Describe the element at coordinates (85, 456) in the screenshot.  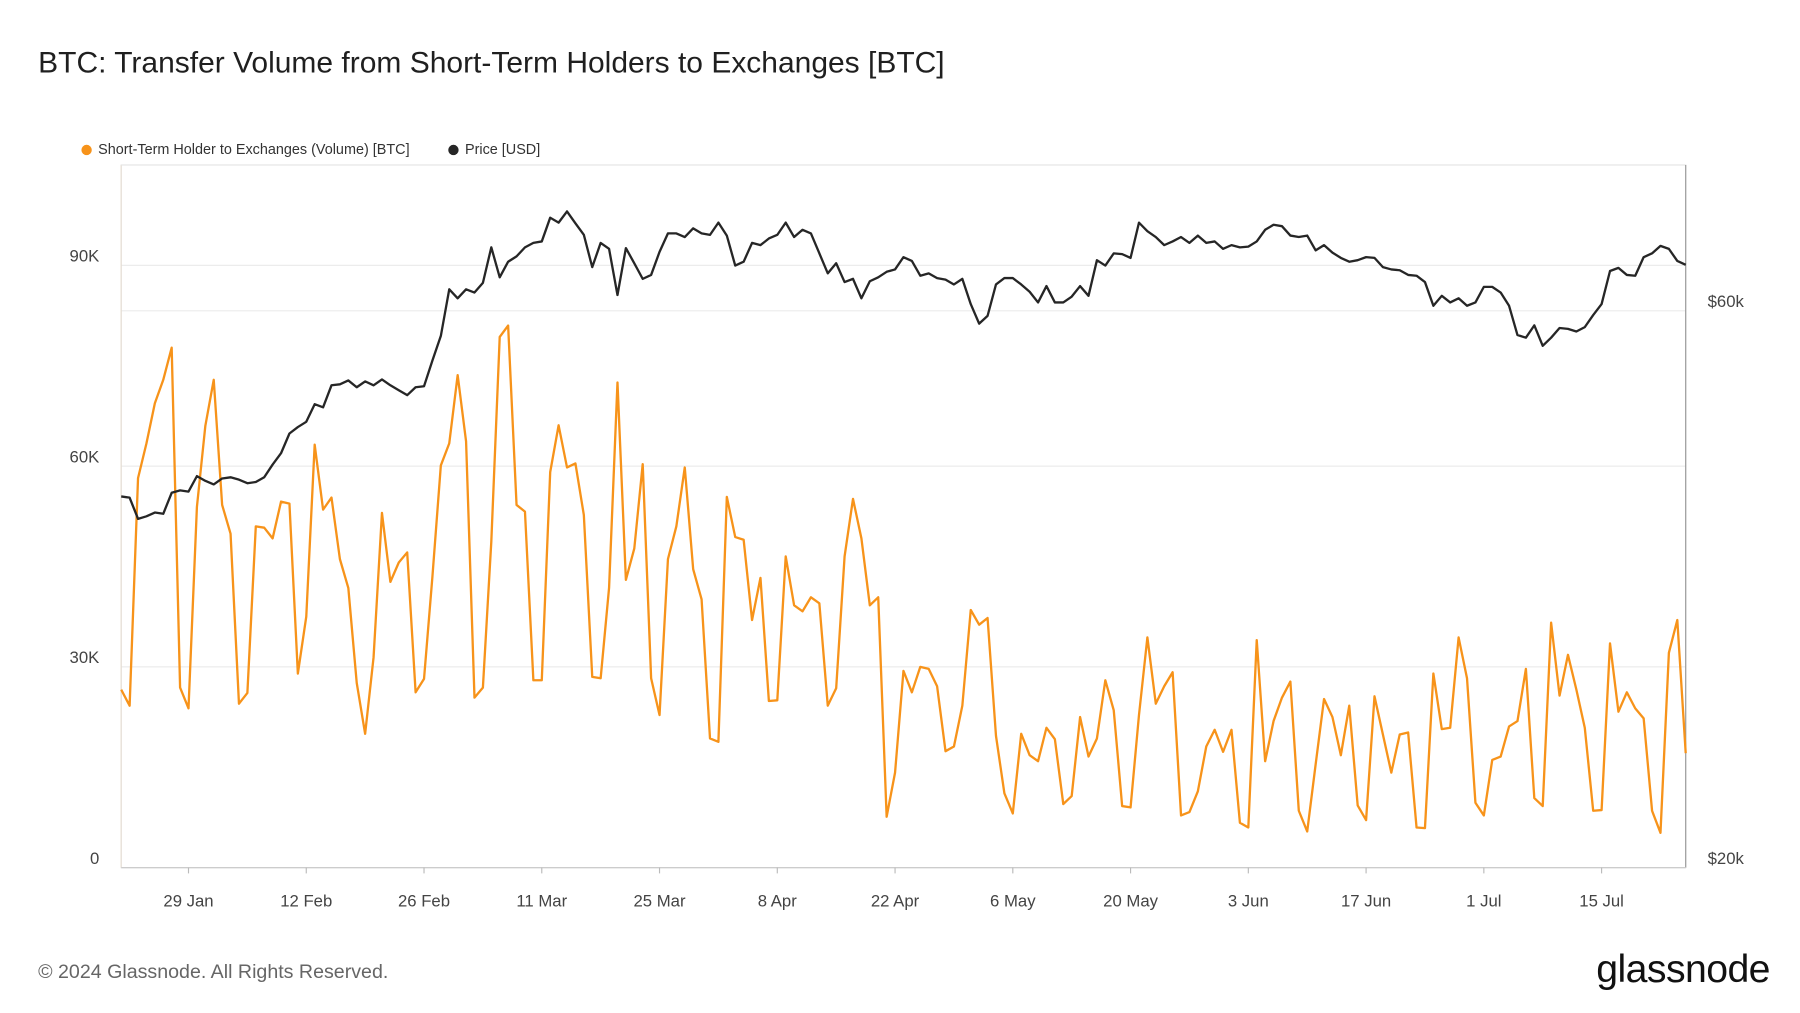
I see `y-tick-label: 60K` at that location.